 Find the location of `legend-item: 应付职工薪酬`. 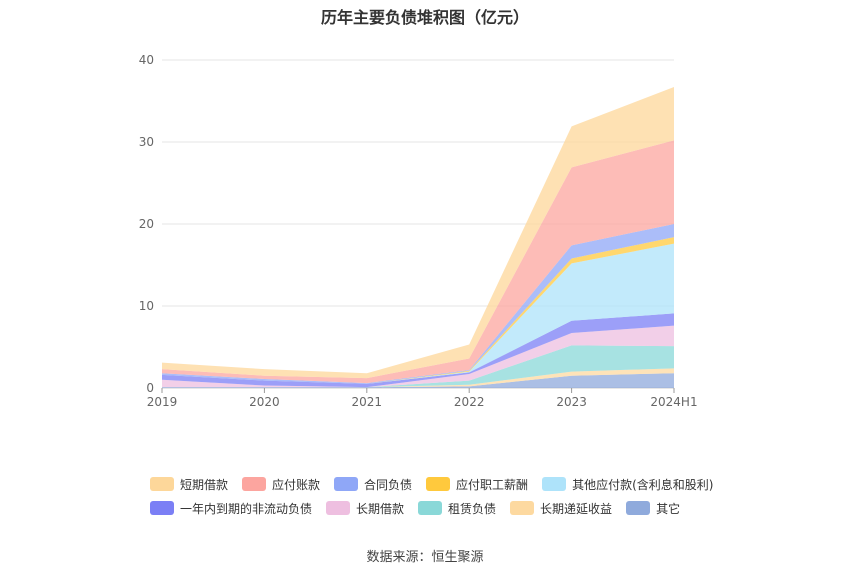

legend-item: 应付职工薪酬 is located at coordinates (477, 484).